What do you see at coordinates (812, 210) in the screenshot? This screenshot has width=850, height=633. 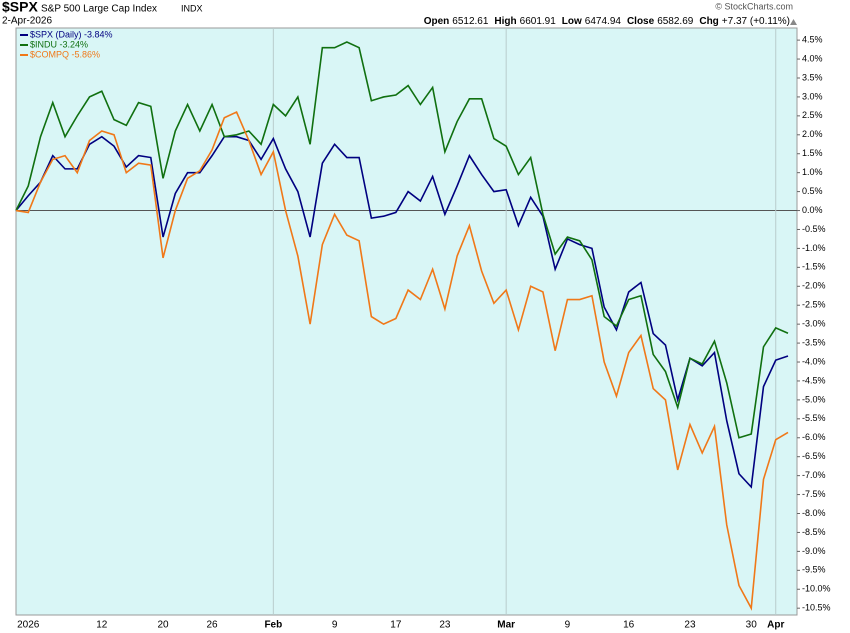 I see `y-tick-label: 0.0%` at bounding box center [812, 210].